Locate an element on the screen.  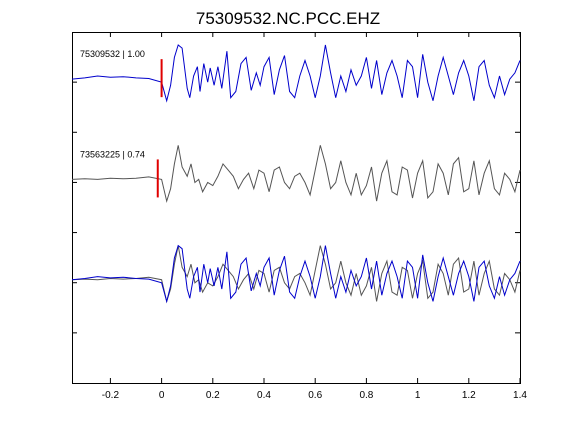
x-tick-label: 0.2 is located at coordinates (213, 395).